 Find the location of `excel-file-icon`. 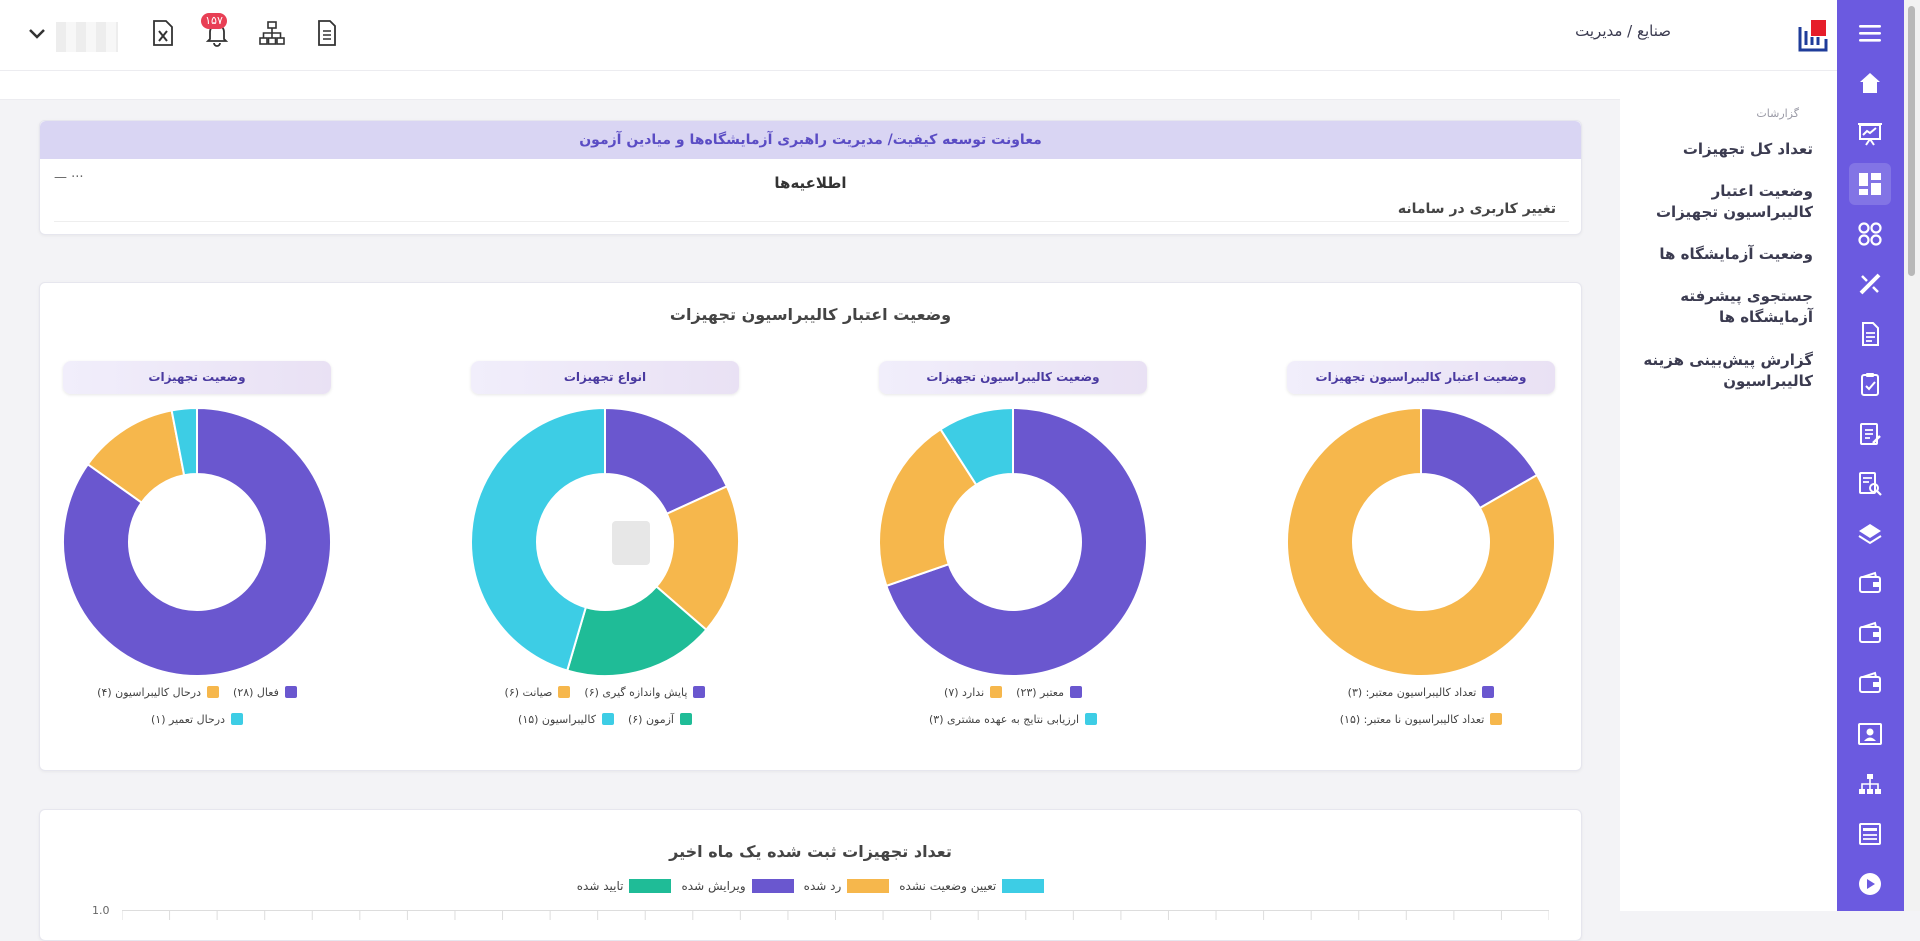

excel-file-icon is located at coordinates (163, 33).